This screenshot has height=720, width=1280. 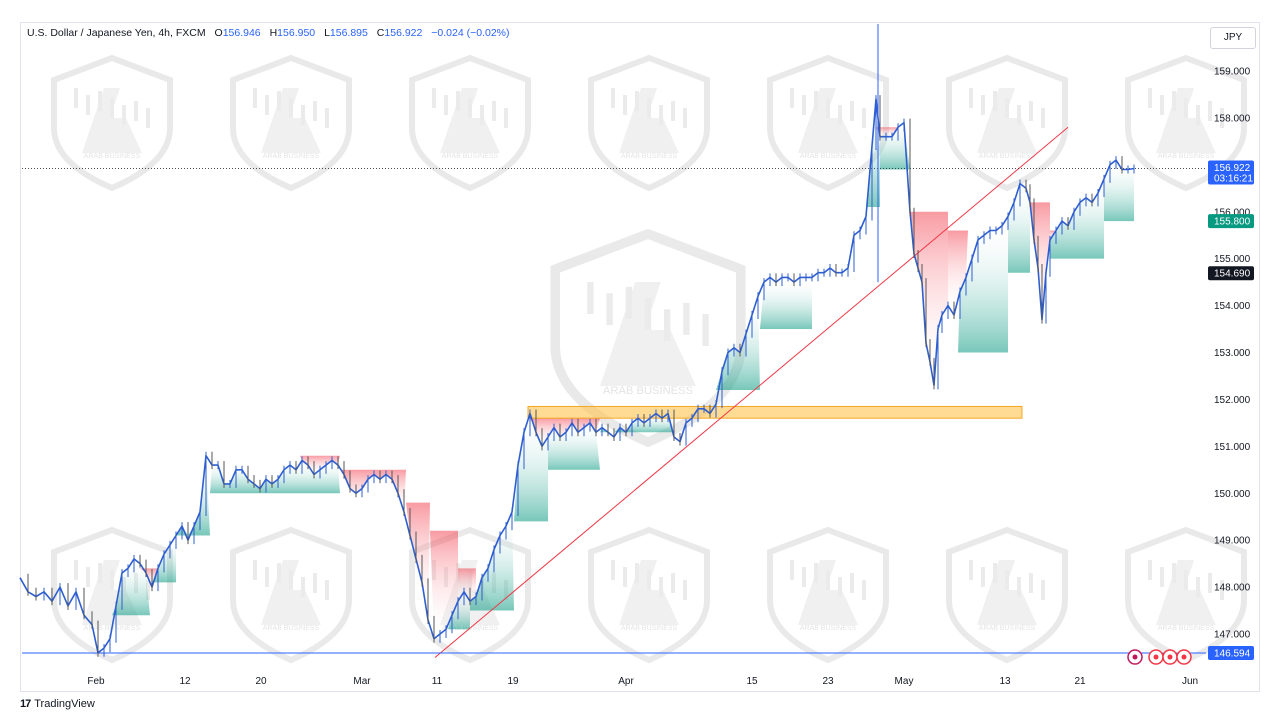 What do you see at coordinates (1233, 38) in the screenshot?
I see `currency-button: JPY` at bounding box center [1233, 38].